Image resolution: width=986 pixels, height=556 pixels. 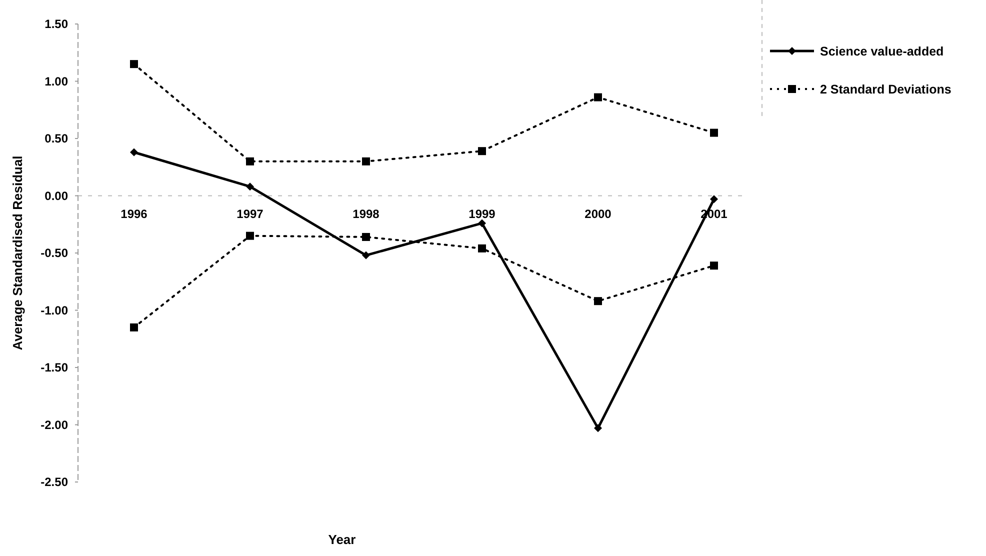 I want to click on x-tick-label: 1998, so click(x=366, y=213).